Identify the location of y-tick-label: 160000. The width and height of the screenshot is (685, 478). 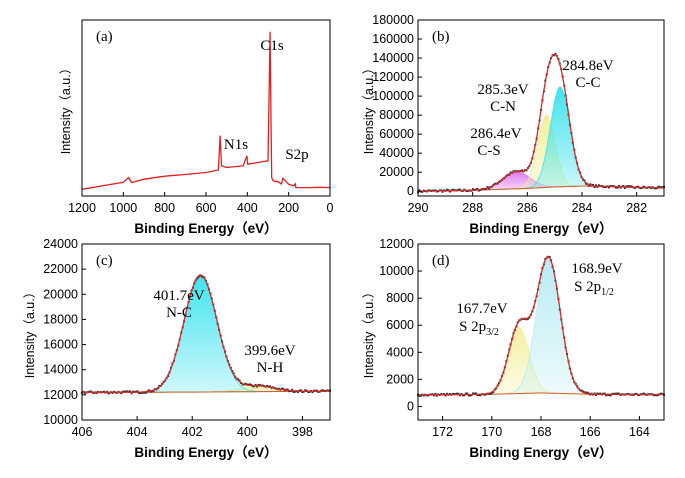
(393, 39).